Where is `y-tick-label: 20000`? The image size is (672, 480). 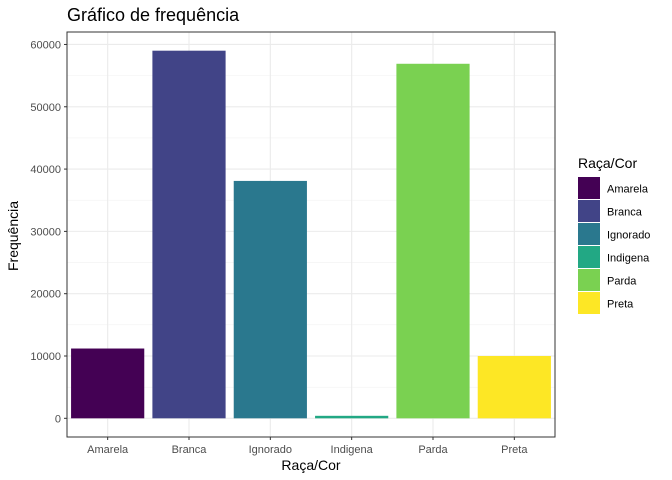 y-tick-label: 20000 is located at coordinates (45, 295).